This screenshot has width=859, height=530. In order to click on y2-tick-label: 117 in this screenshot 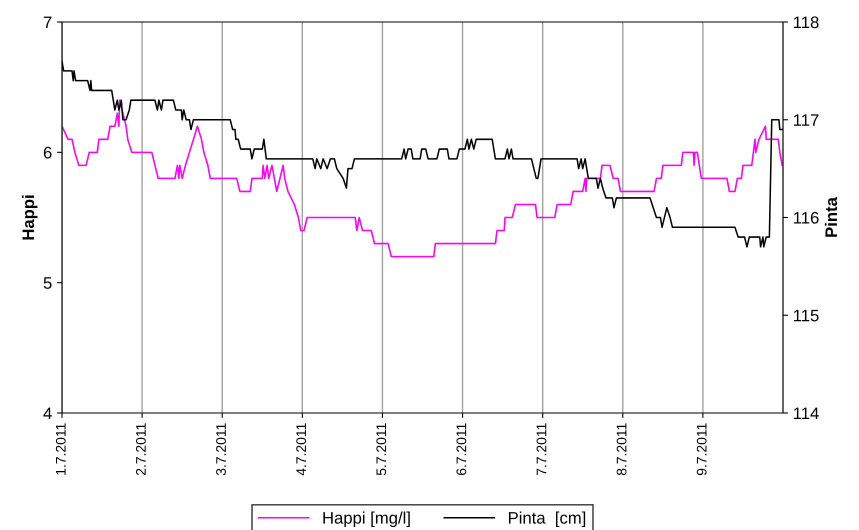, I will do `click(806, 120)`.